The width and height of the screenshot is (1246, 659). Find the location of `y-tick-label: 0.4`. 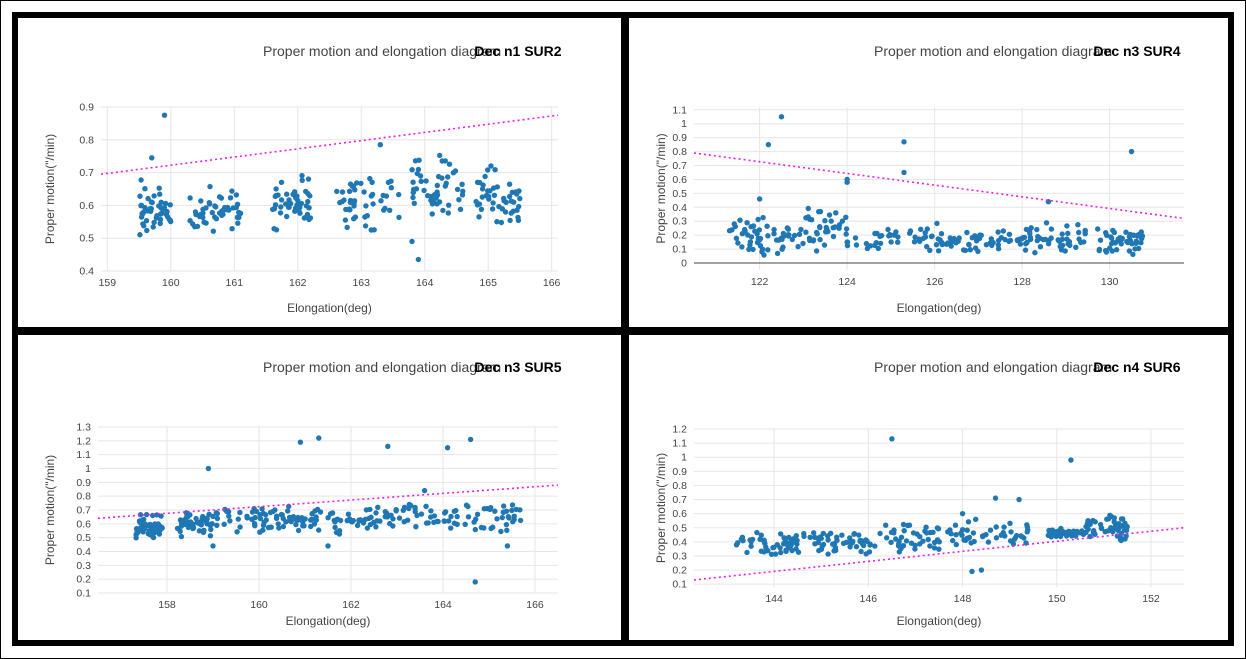

y-tick-label: 0.4 is located at coordinates (86, 272).